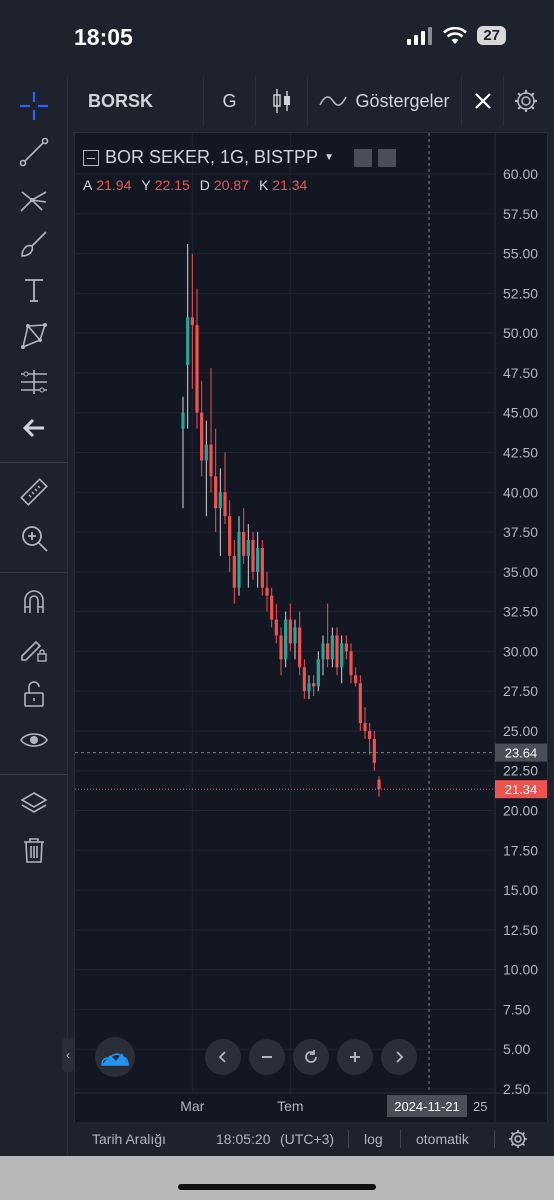  Describe the element at coordinates (114, 185) in the screenshot. I see `open-value: 21.94` at that location.